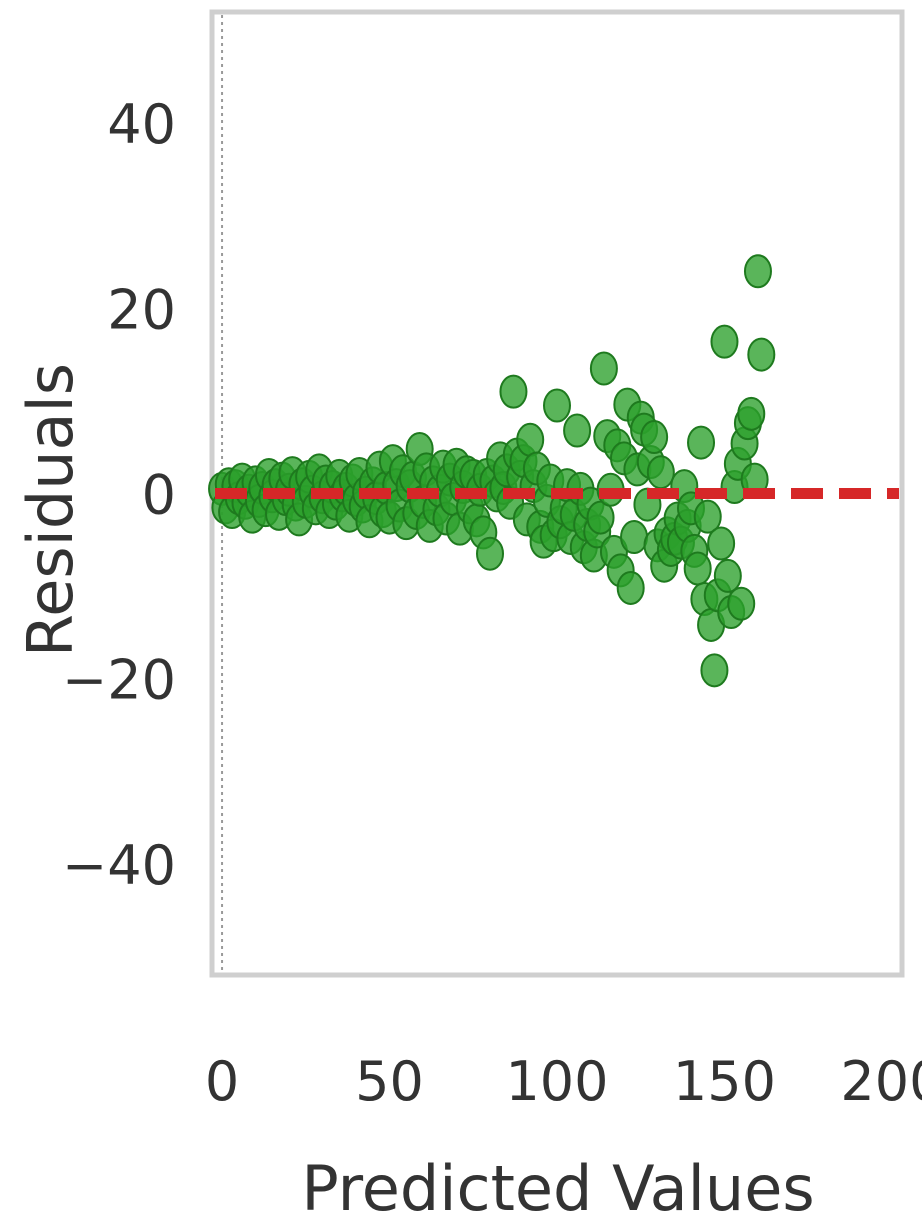 Image resolution: width=922 pixels, height=1225 pixels. Describe the element at coordinates (119, 680) in the screenshot. I see `y-tick-label: −20` at that location.